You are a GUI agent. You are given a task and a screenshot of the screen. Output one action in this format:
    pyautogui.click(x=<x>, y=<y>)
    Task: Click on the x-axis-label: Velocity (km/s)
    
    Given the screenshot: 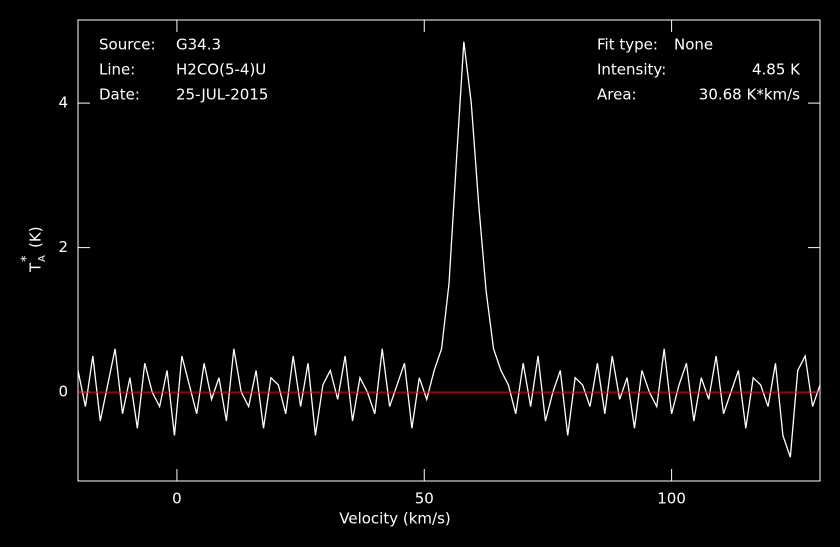 What is the action you would take?
    pyautogui.click(x=394, y=519)
    